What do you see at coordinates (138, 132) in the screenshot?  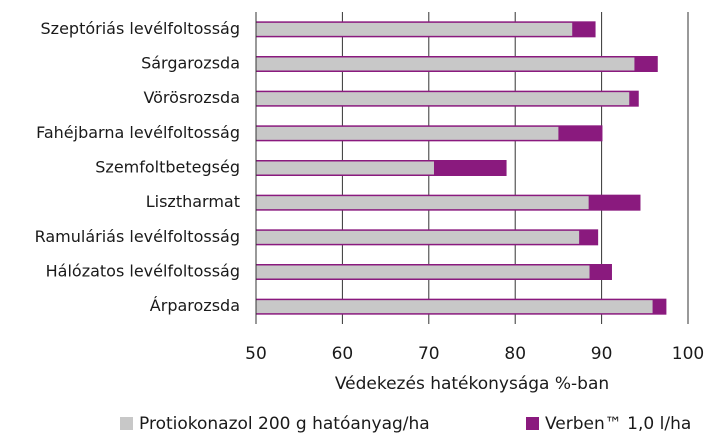 I see `y-tick-label: Fahéjbarna levélfoltosság` at bounding box center [138, 132].